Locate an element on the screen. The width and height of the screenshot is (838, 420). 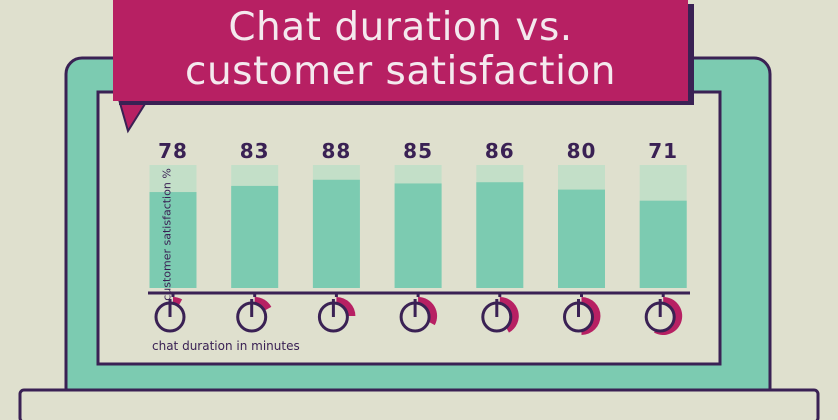
bar-value-label: 86 is located at coordinates (499, 151).